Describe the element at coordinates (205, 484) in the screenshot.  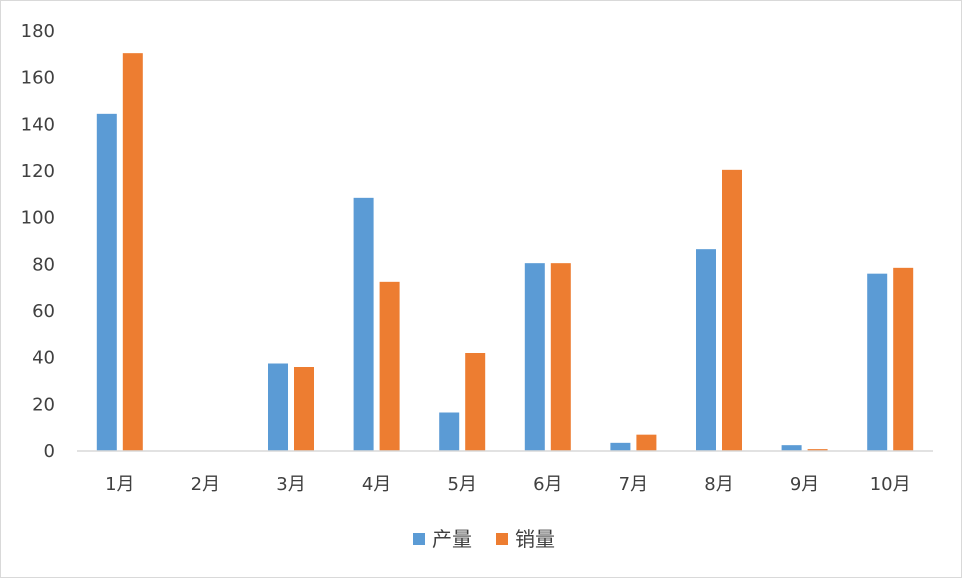
I see `x-tick-label: 2月` at that location.